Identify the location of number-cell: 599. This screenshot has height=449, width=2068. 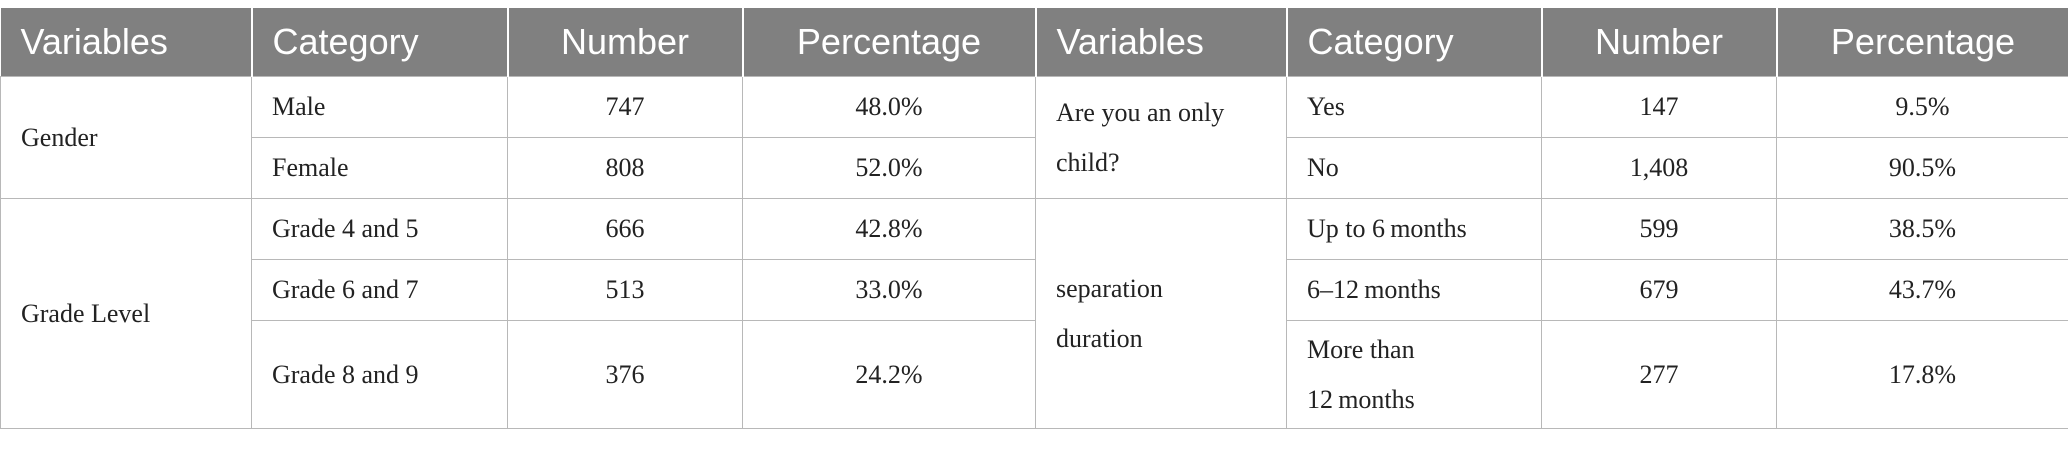
(1659, 229).